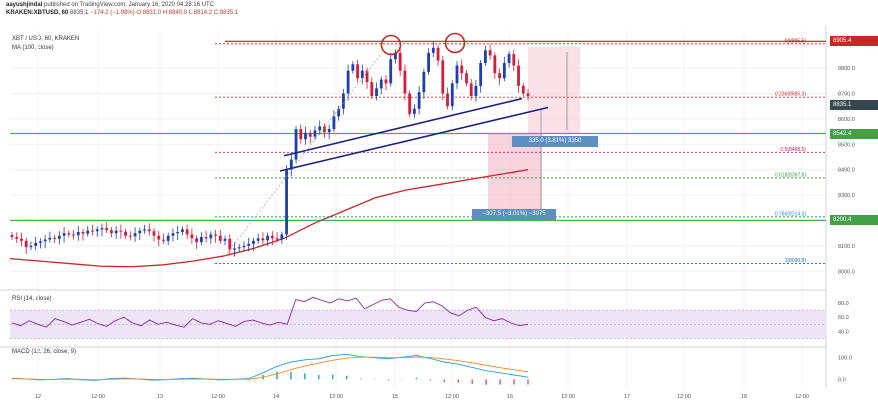  I want to click on x-tick-label: 12, so click(38, 397).